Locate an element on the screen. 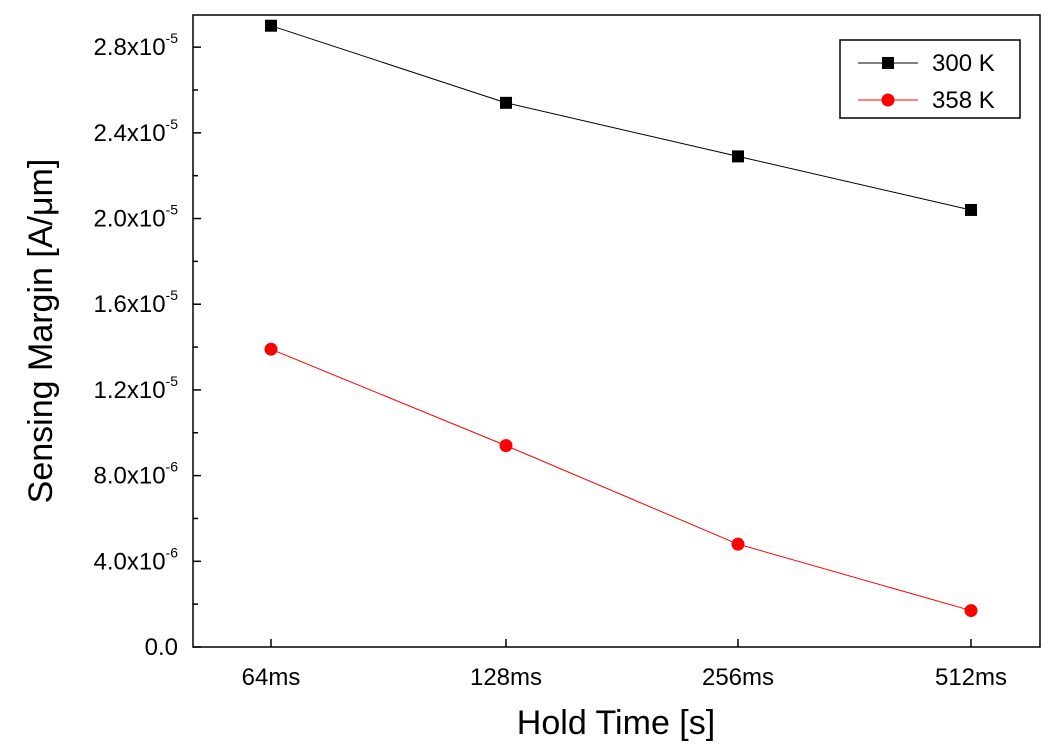 The width and height of the screenshot is (1055, 749). x-axis-title: Hold Time [s] is located at coordinates (616, 723).